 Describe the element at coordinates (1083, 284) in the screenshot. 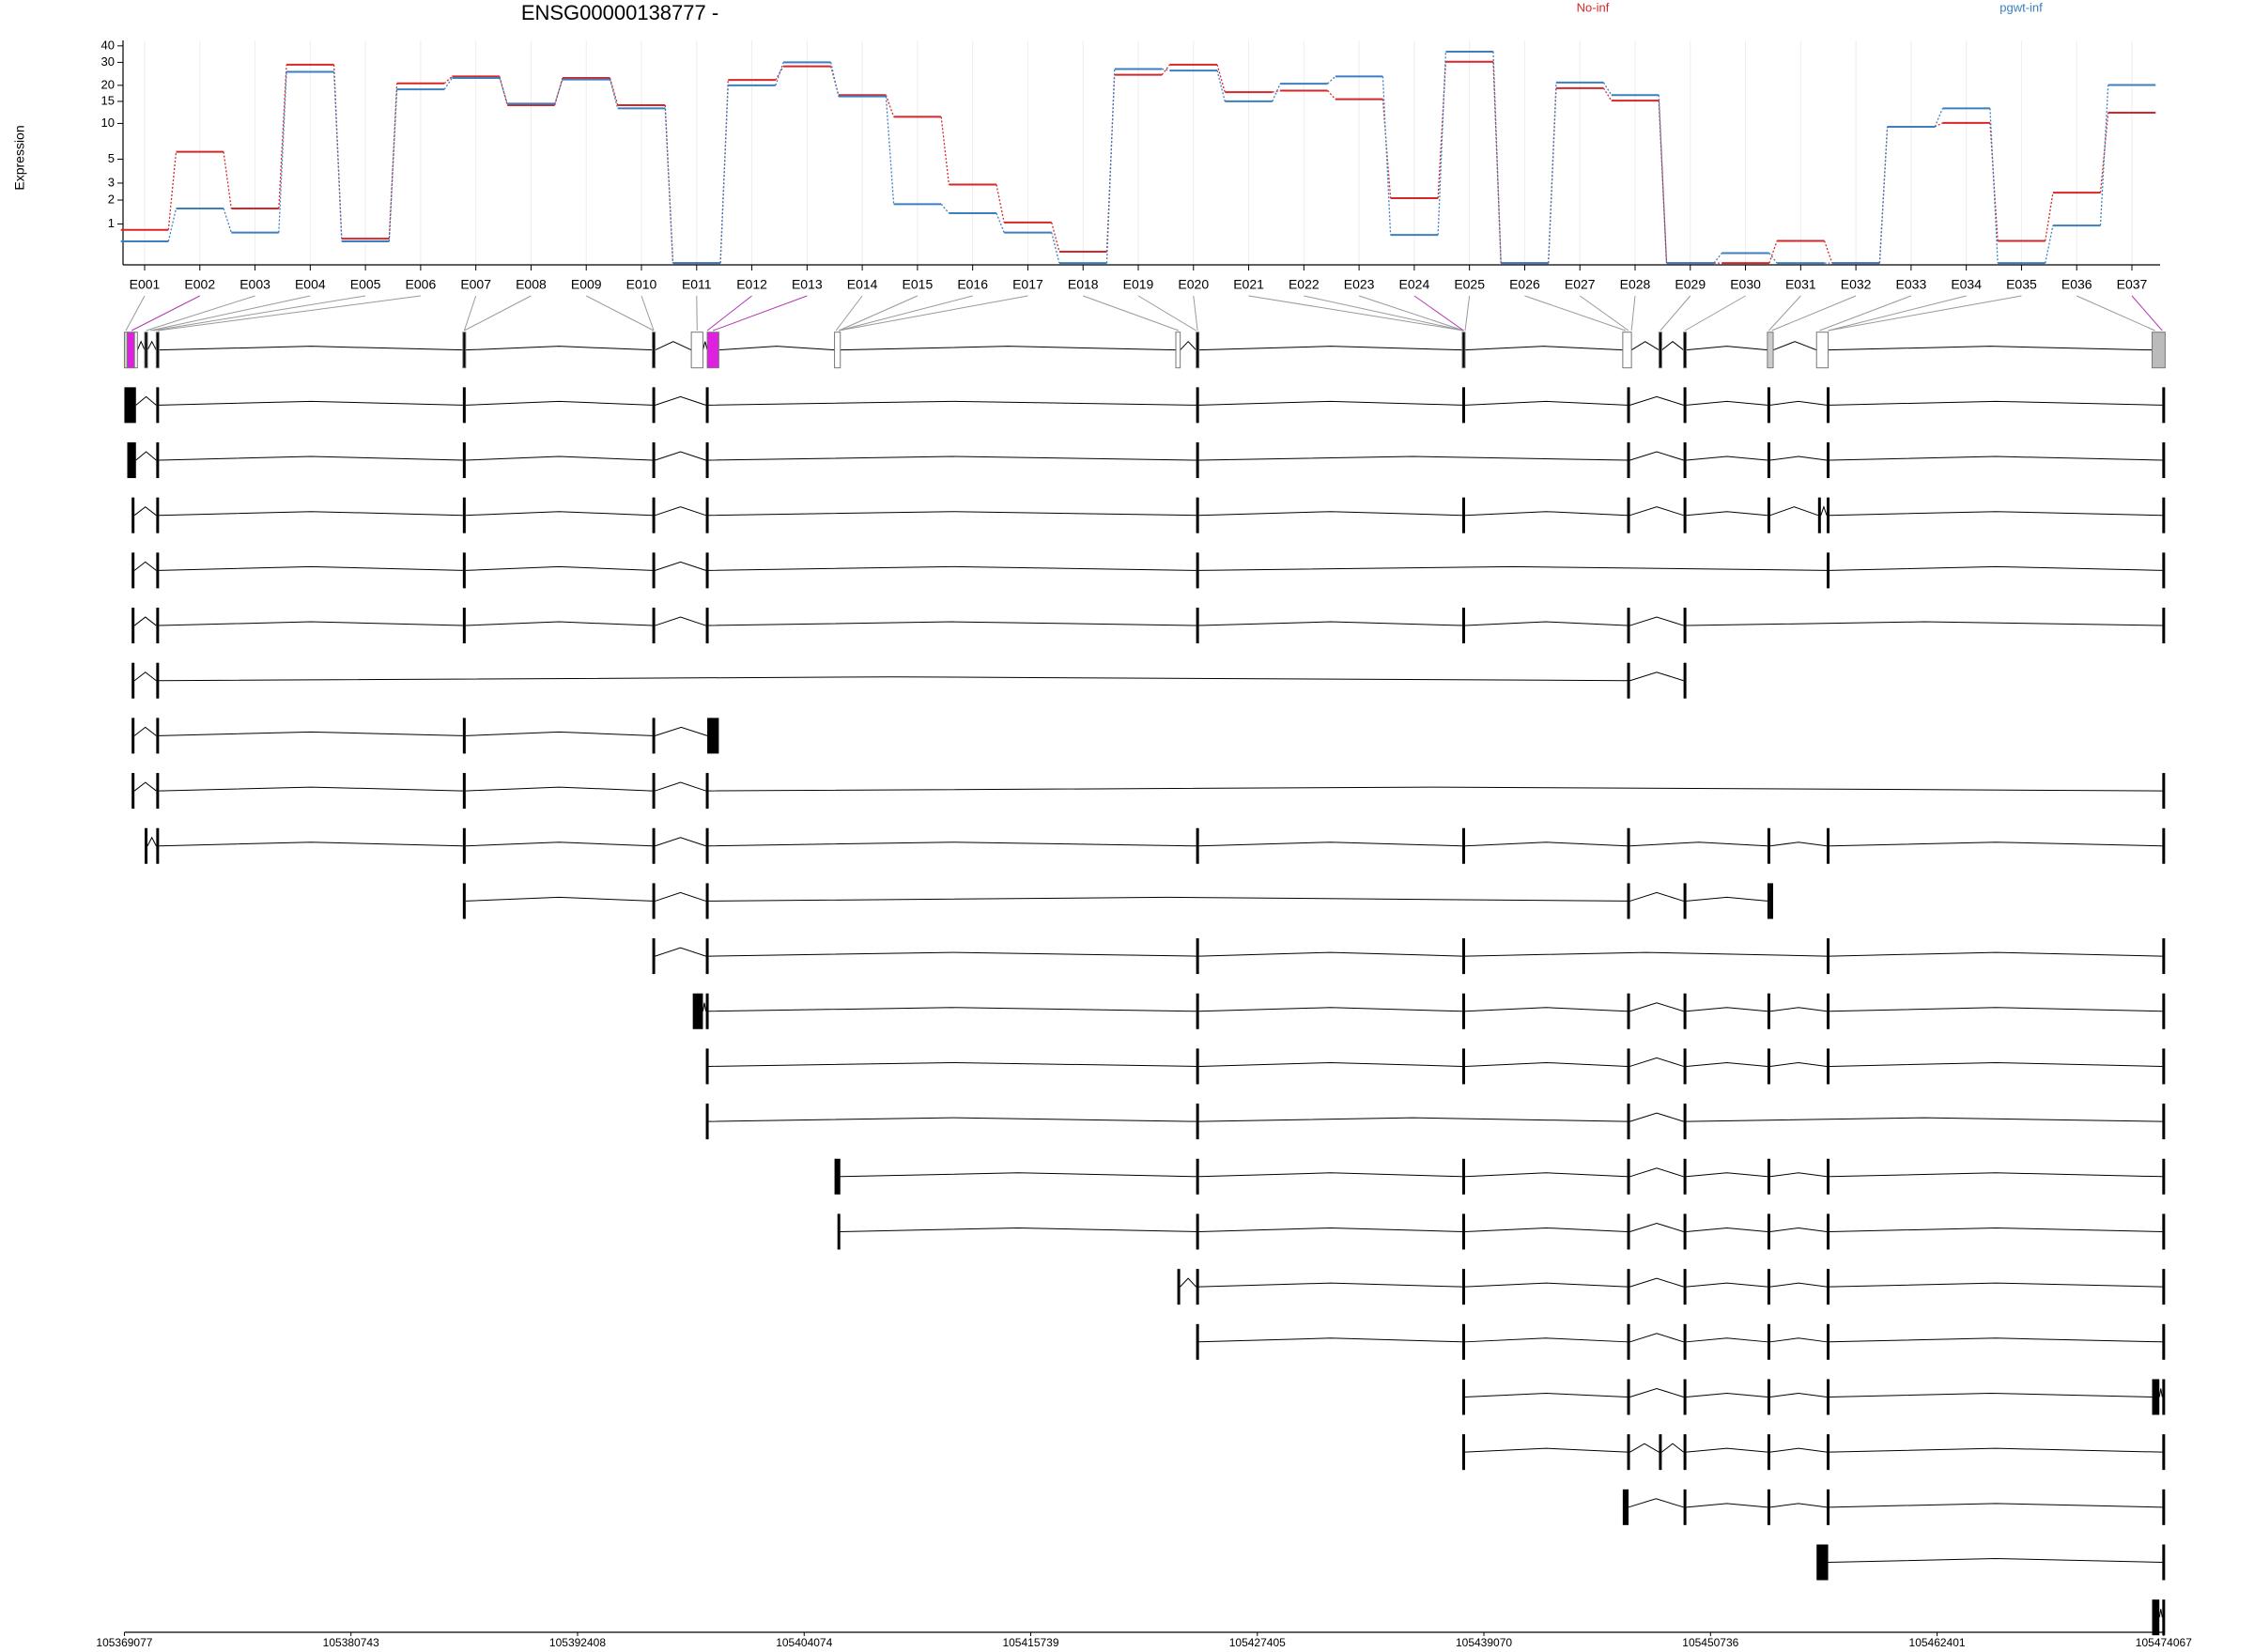

I see `x-tick-label: E018` at that location.